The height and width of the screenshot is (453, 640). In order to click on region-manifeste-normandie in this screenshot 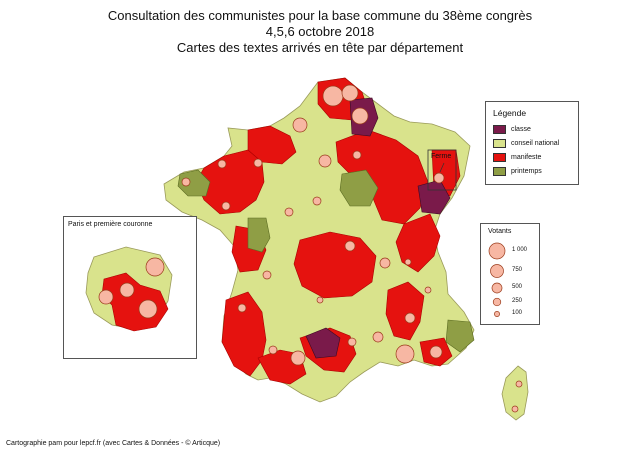, I will do `click(272, 145)`.